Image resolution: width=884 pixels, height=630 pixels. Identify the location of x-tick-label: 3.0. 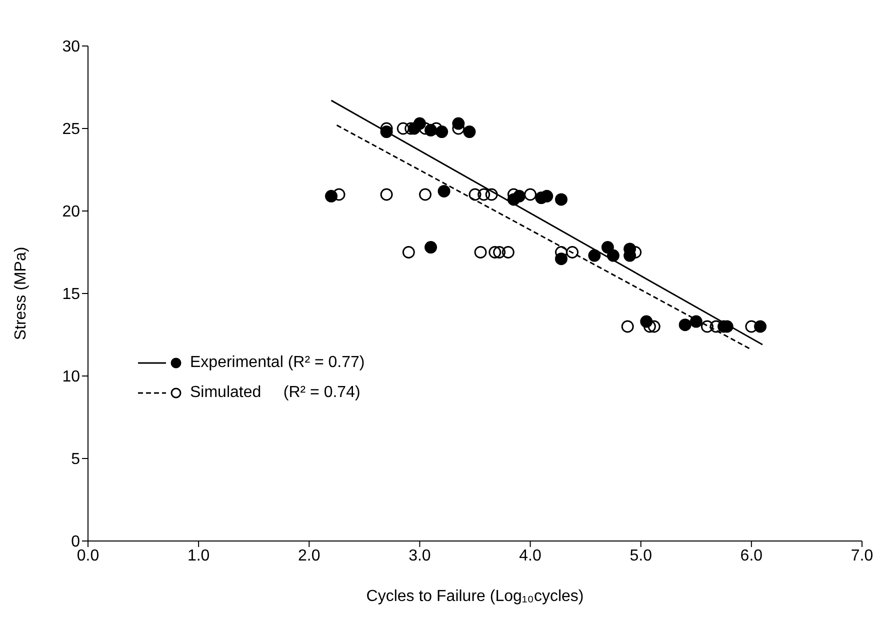
(419, 555).